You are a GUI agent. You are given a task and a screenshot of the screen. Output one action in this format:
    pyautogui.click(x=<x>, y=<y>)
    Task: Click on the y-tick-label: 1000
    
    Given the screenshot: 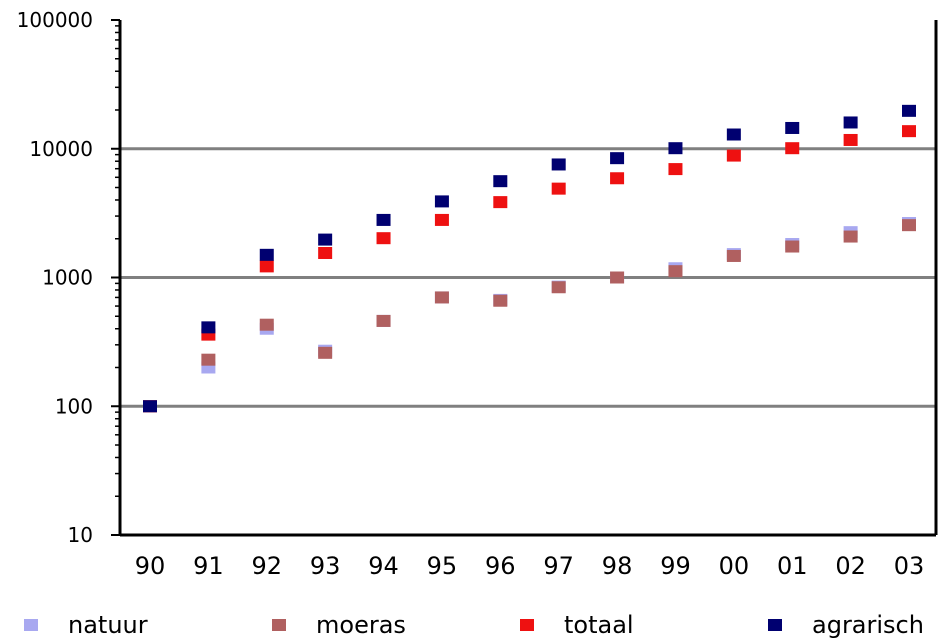 What is the action you would take?
    pyautogui.click(x=67, y=278)
    